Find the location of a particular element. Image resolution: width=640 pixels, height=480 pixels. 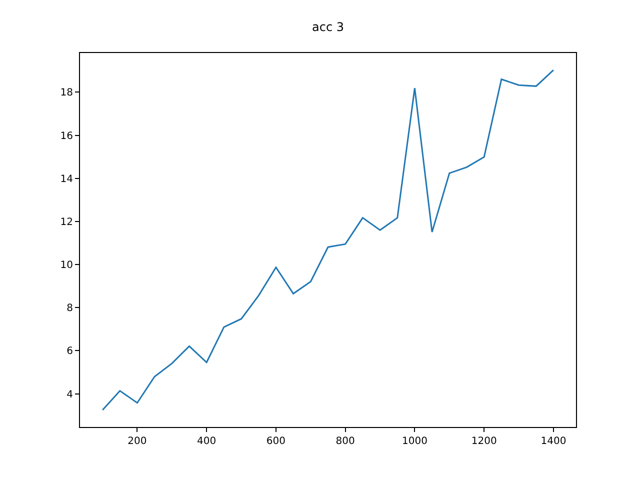

x-tick-label: 1000 is located at coordinates (415, 441).